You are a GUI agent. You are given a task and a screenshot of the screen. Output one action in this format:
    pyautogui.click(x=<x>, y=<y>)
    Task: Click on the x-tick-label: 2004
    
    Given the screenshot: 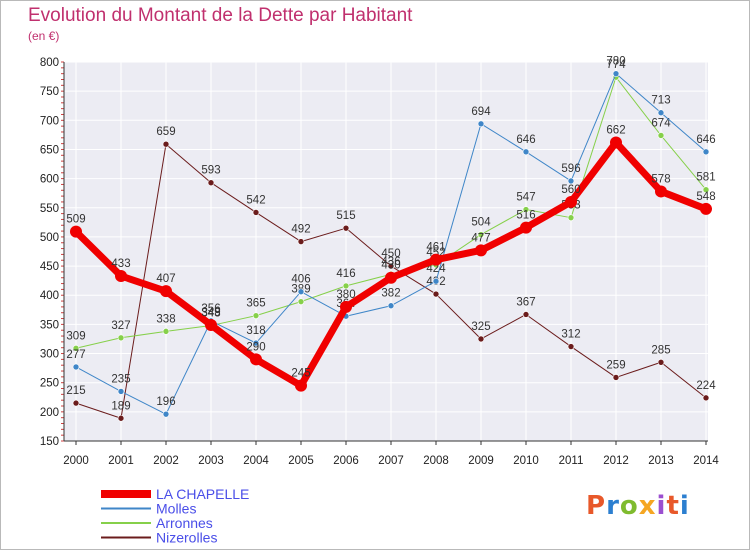 What is the action you would take?
    pyautogui.click(x=256, y=461)
    